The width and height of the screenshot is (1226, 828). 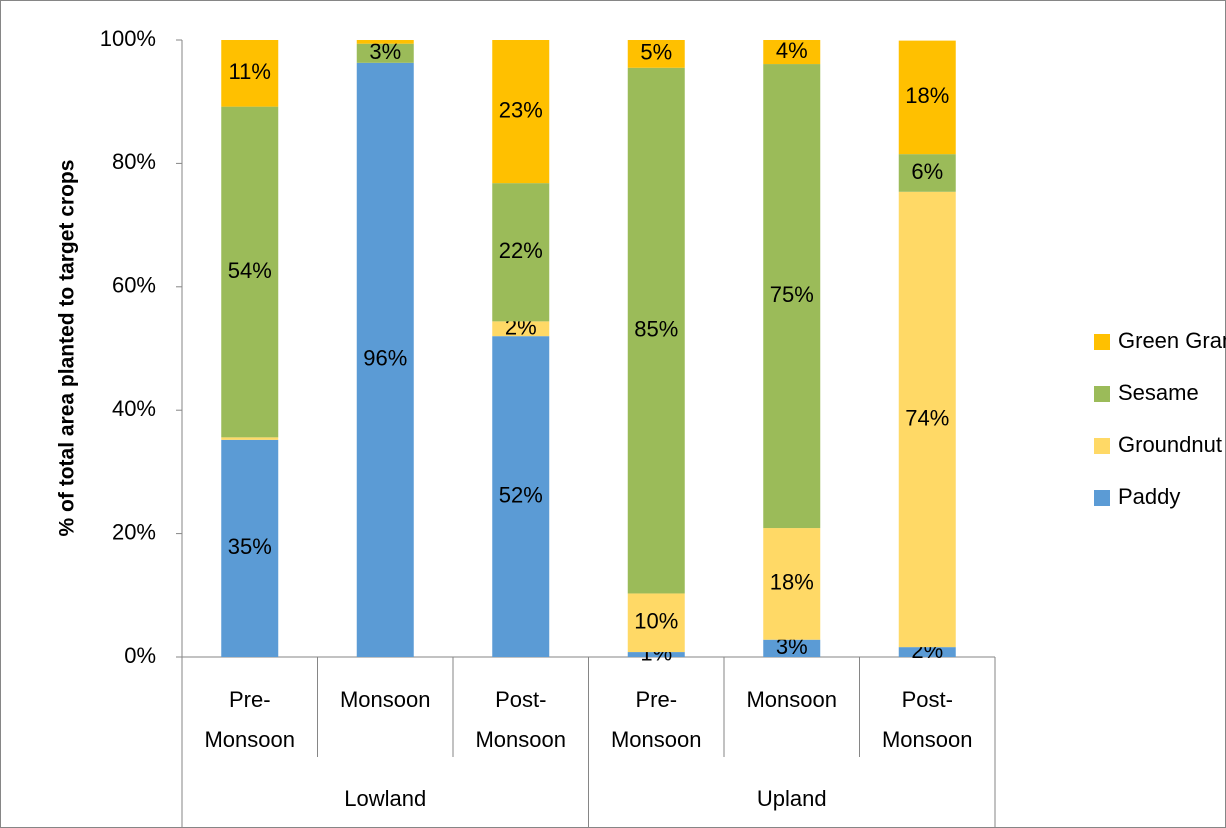 What do you see at coordinates (1149, 496) in the screenshot?
I see `legend-label: Paddy` at bounding box center [1149, 496].